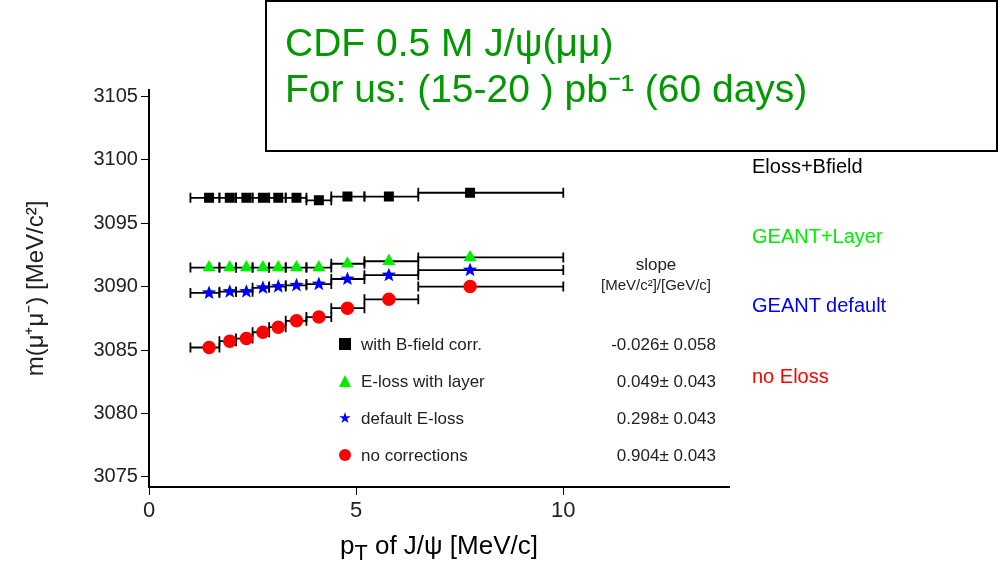  I want to click on annotation: -0.026± 0.058, so click(663, 344).